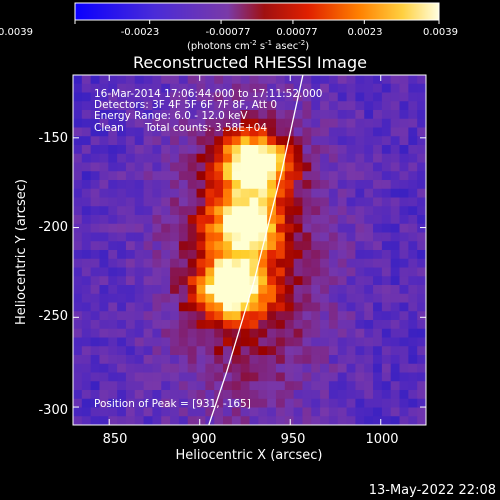 The image size is (500, 500). Describe the element at coordinates (250, 62) in the screenshot. I see `chart-title: Reconstructed RHESSI Image` at that location.